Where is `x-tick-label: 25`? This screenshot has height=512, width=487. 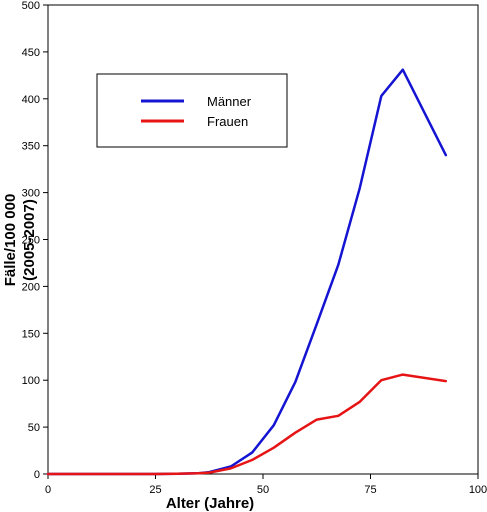
x-tick-label: 25 is located at coordinates (155, 490).